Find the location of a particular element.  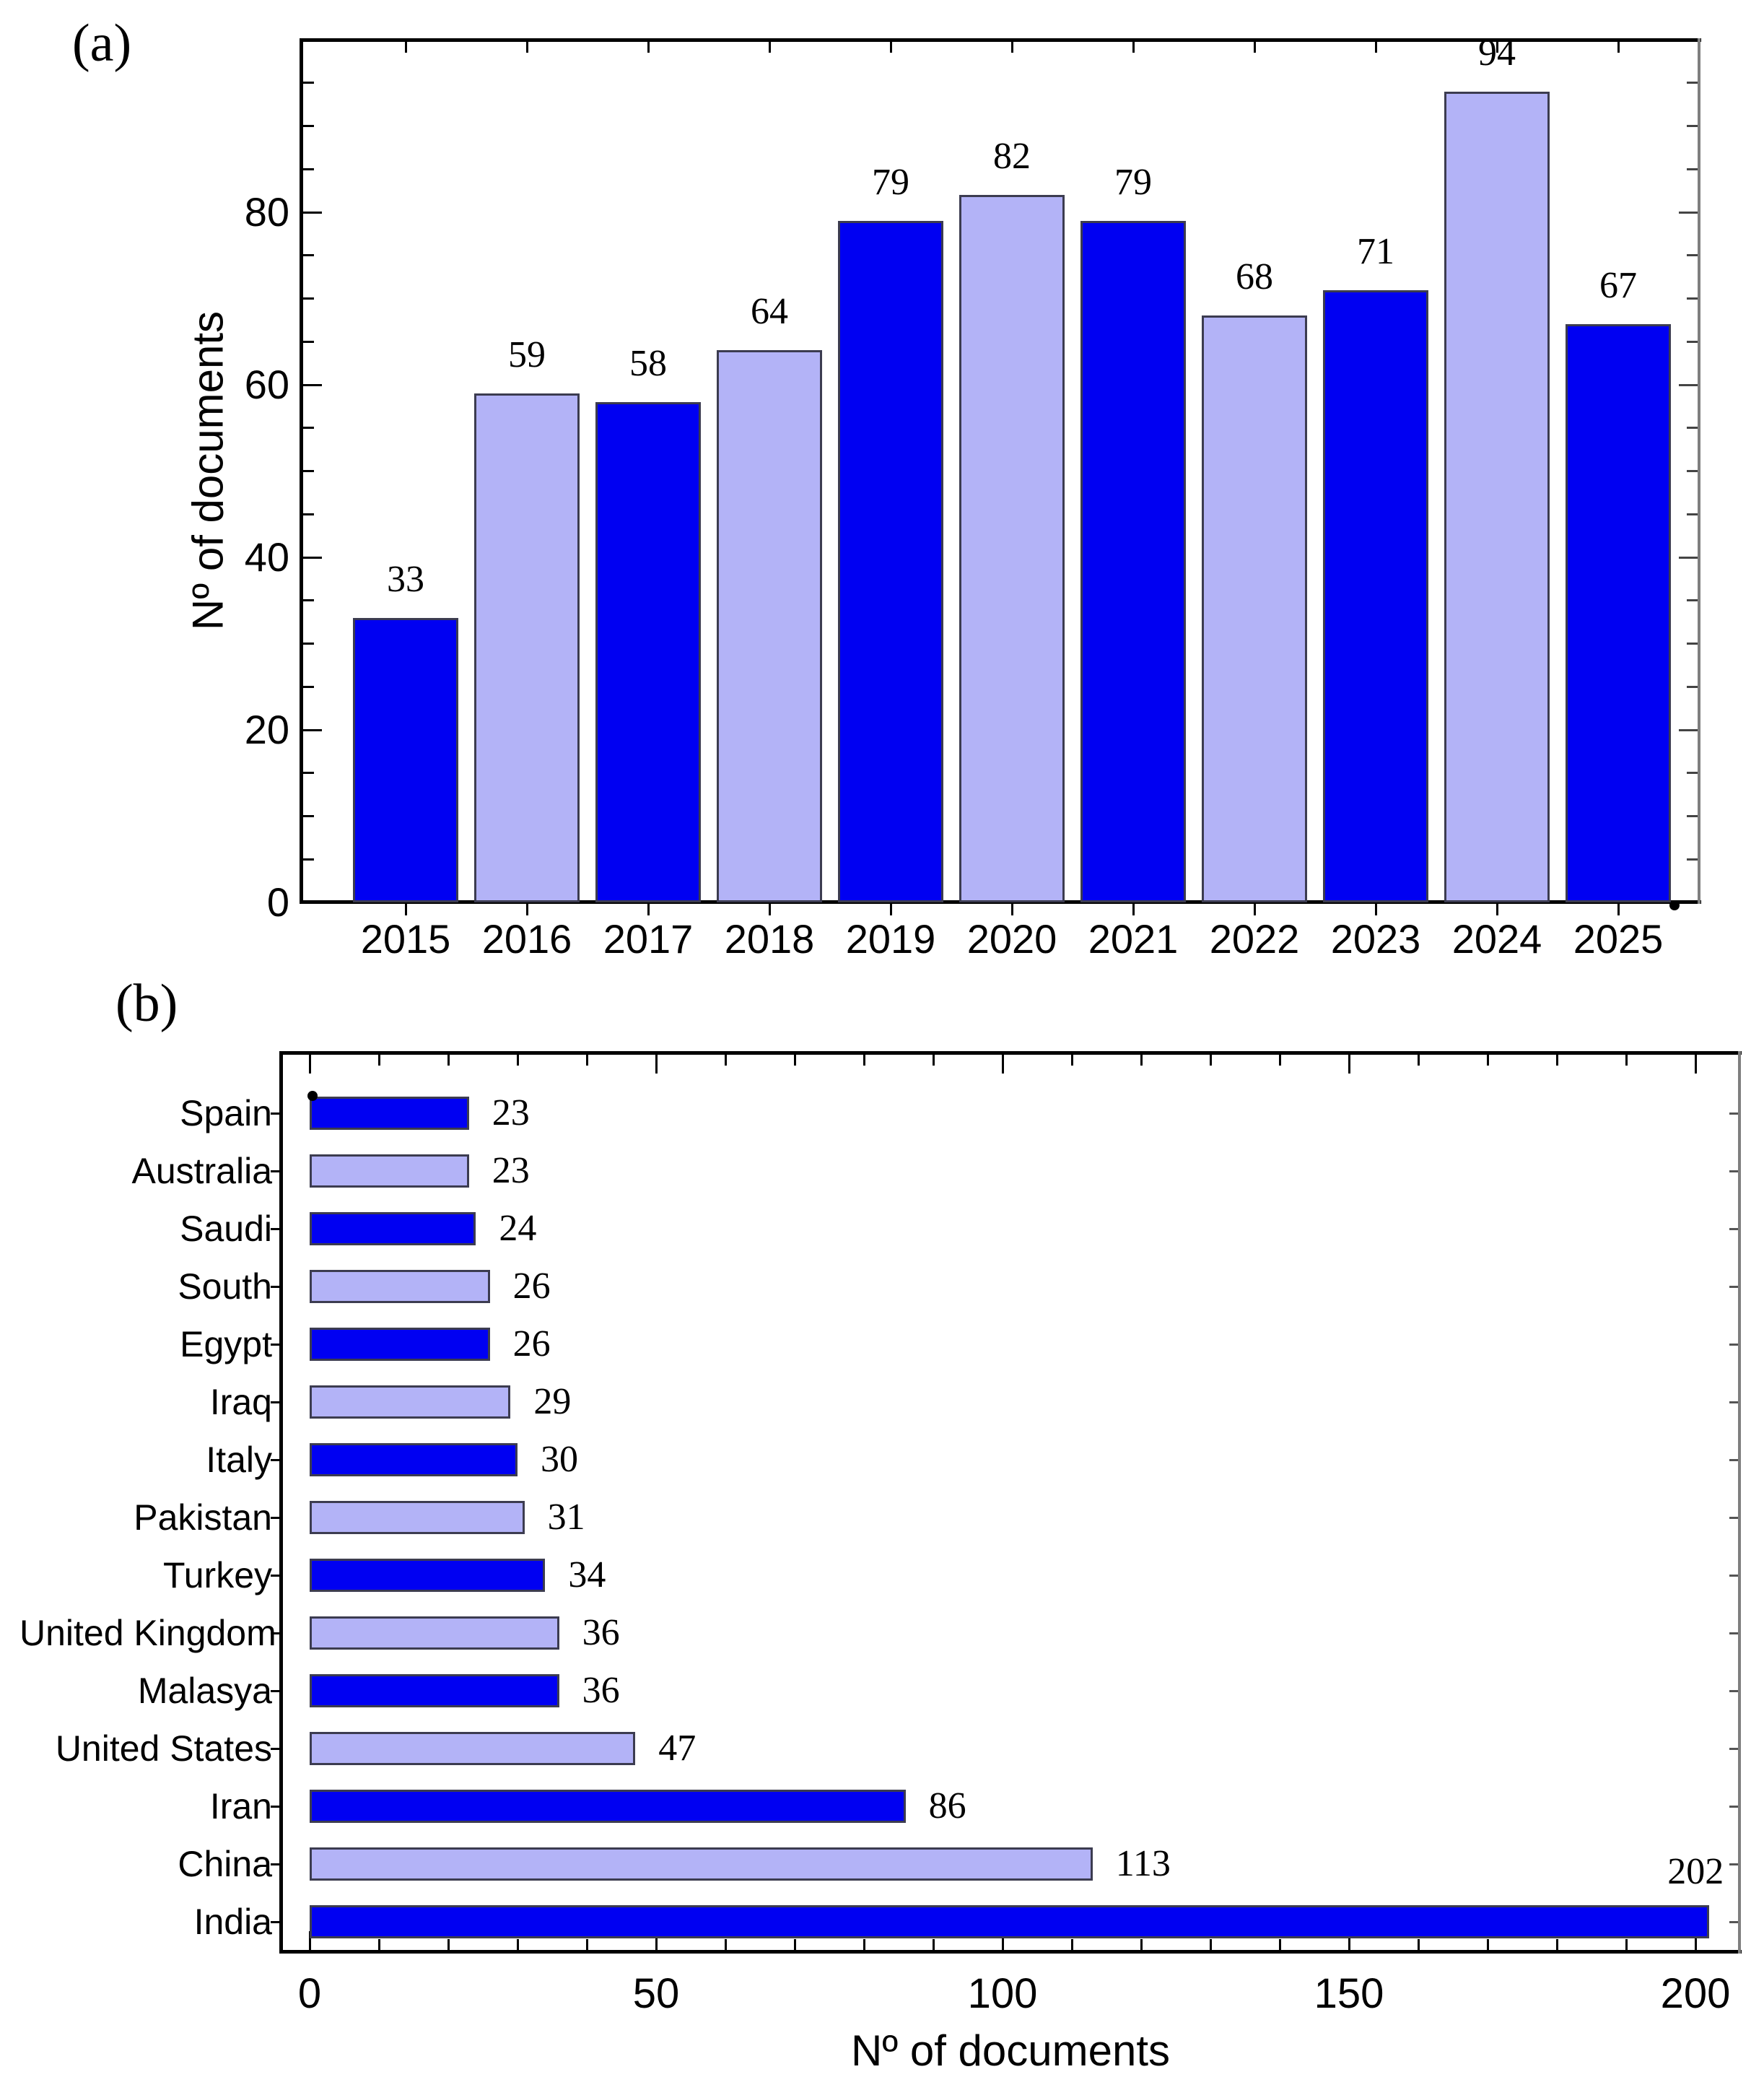

bar-2025 is located at coordinates (1618, 613).